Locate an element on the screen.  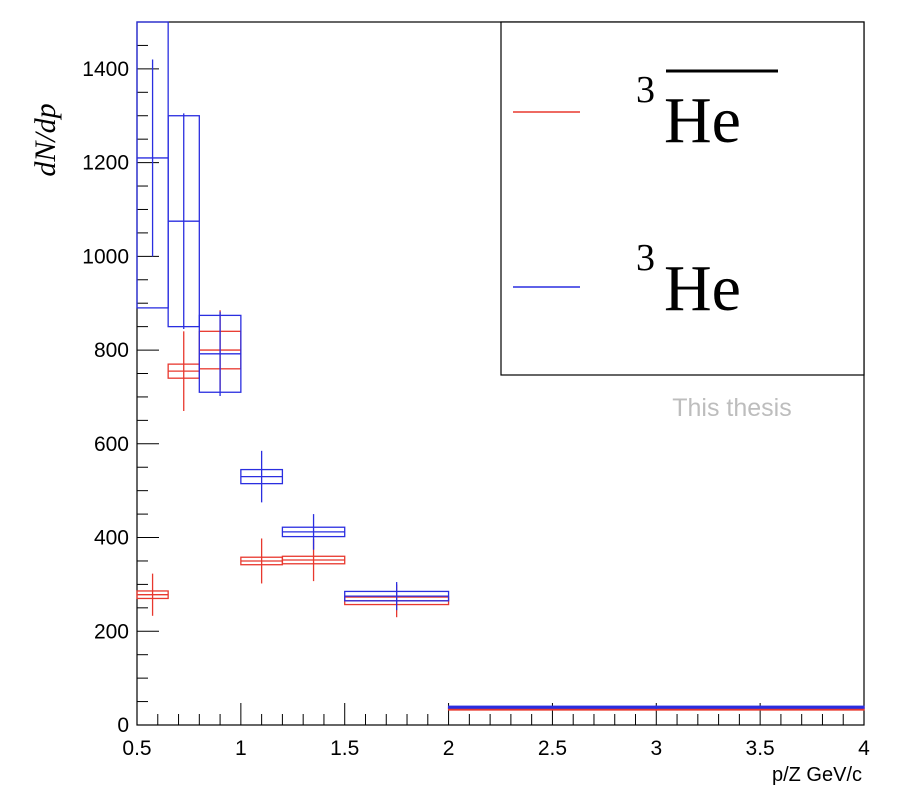
y-tick-label: 400 is located at coordinates (111, 538).